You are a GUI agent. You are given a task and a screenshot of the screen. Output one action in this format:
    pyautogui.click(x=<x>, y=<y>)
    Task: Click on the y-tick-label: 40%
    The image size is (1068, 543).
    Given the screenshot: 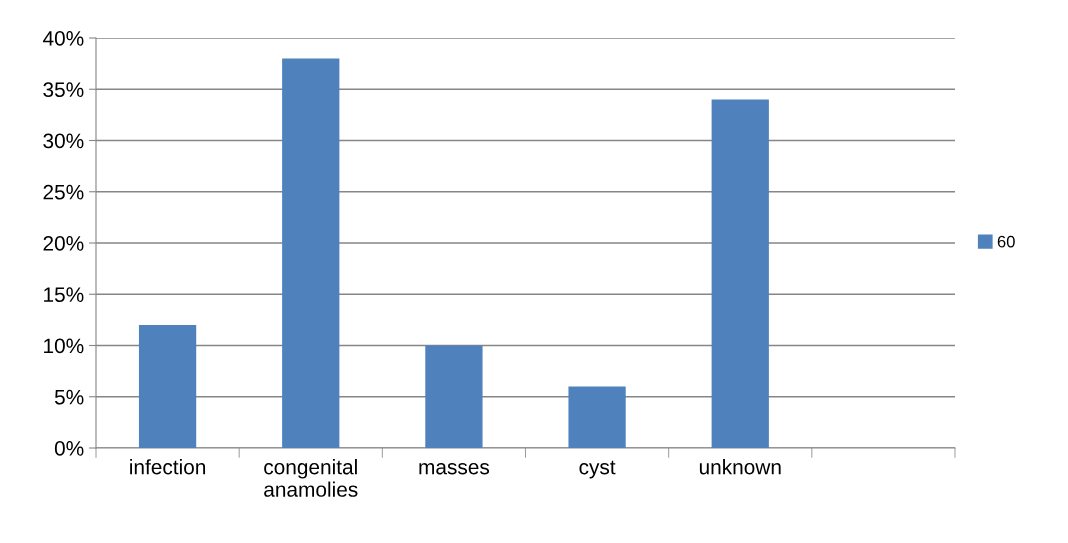 What is the action you would take?
    pyautogui.click(x=63, y=38)
    